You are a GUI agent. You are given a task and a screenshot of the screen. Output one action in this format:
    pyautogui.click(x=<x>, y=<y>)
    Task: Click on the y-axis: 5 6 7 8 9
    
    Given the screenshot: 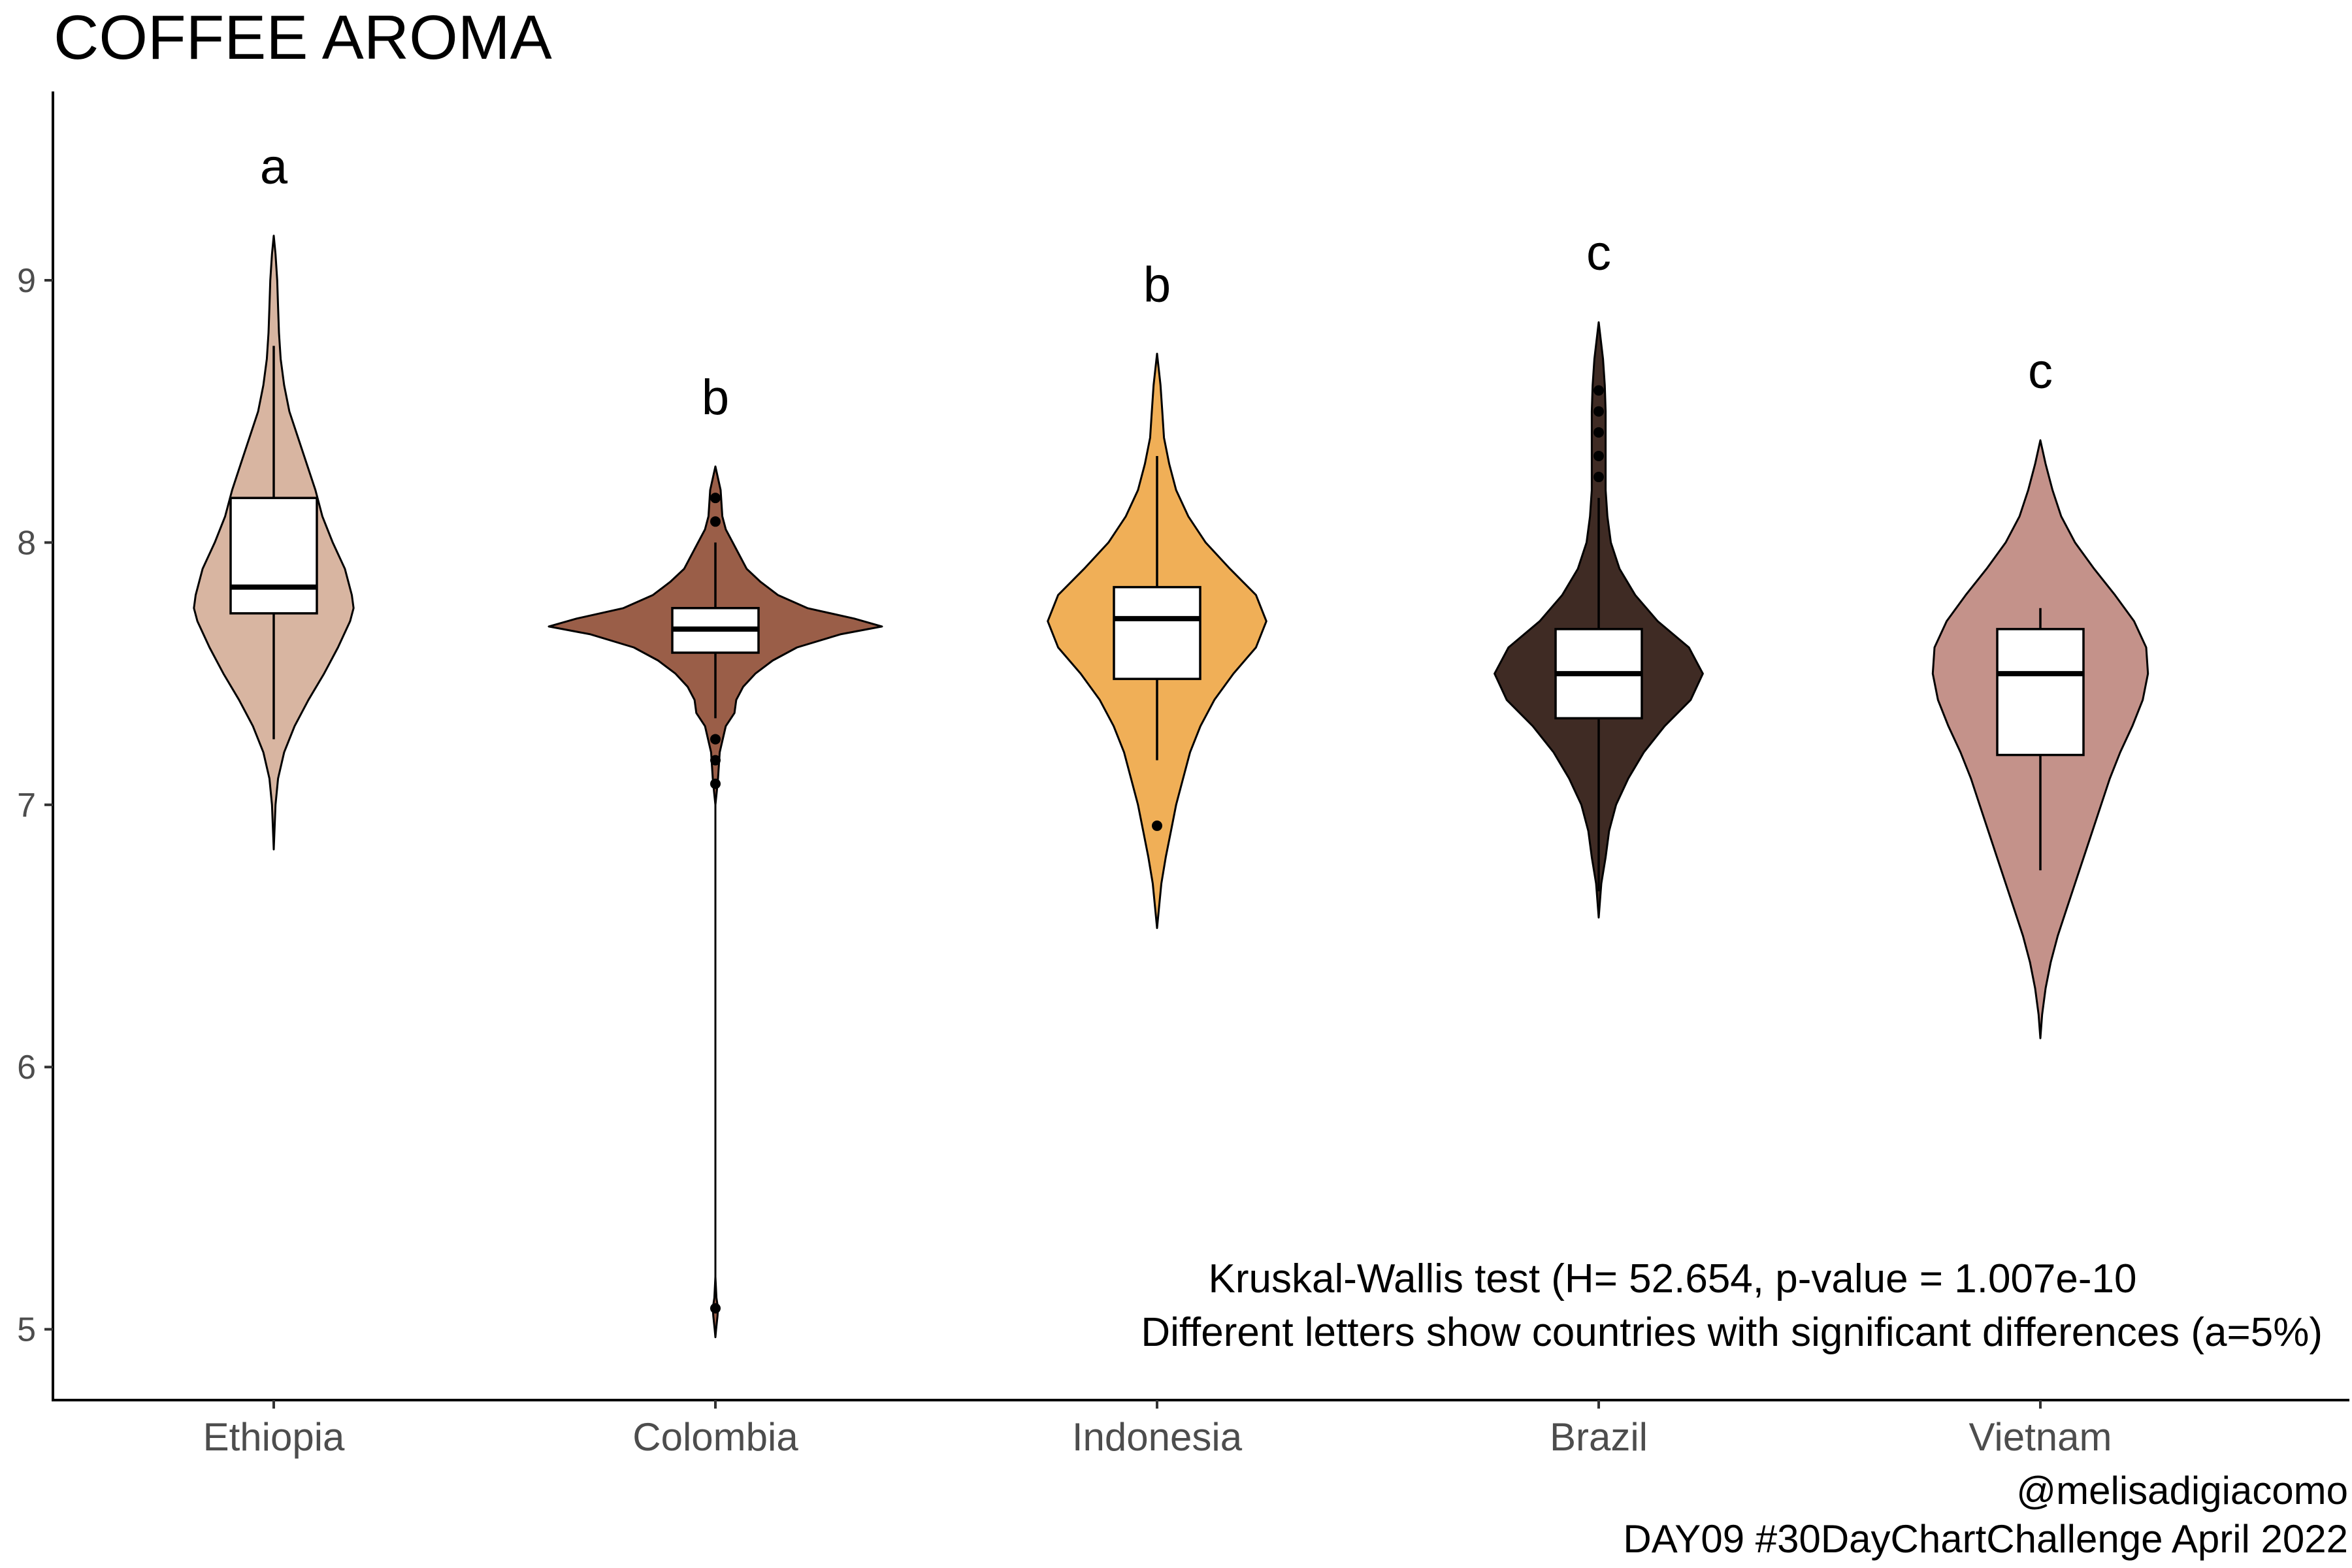 What is the action you would take?
    pyautogui.click(x=35, y=805)
    